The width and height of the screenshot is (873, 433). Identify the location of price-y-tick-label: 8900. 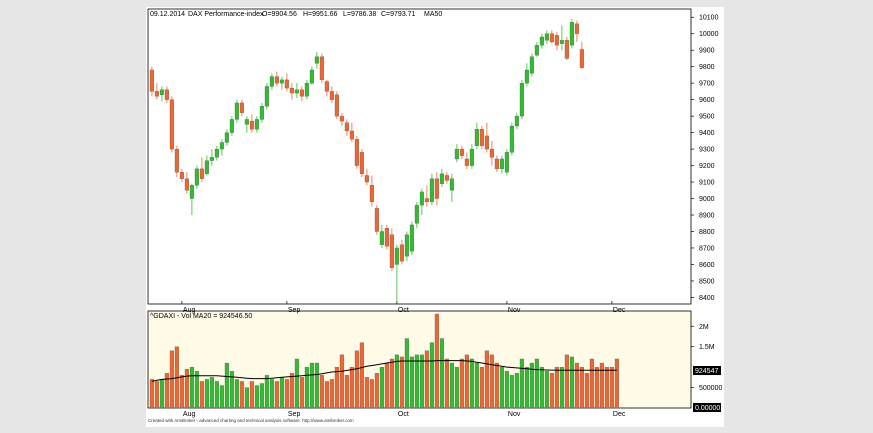
(707, 216).